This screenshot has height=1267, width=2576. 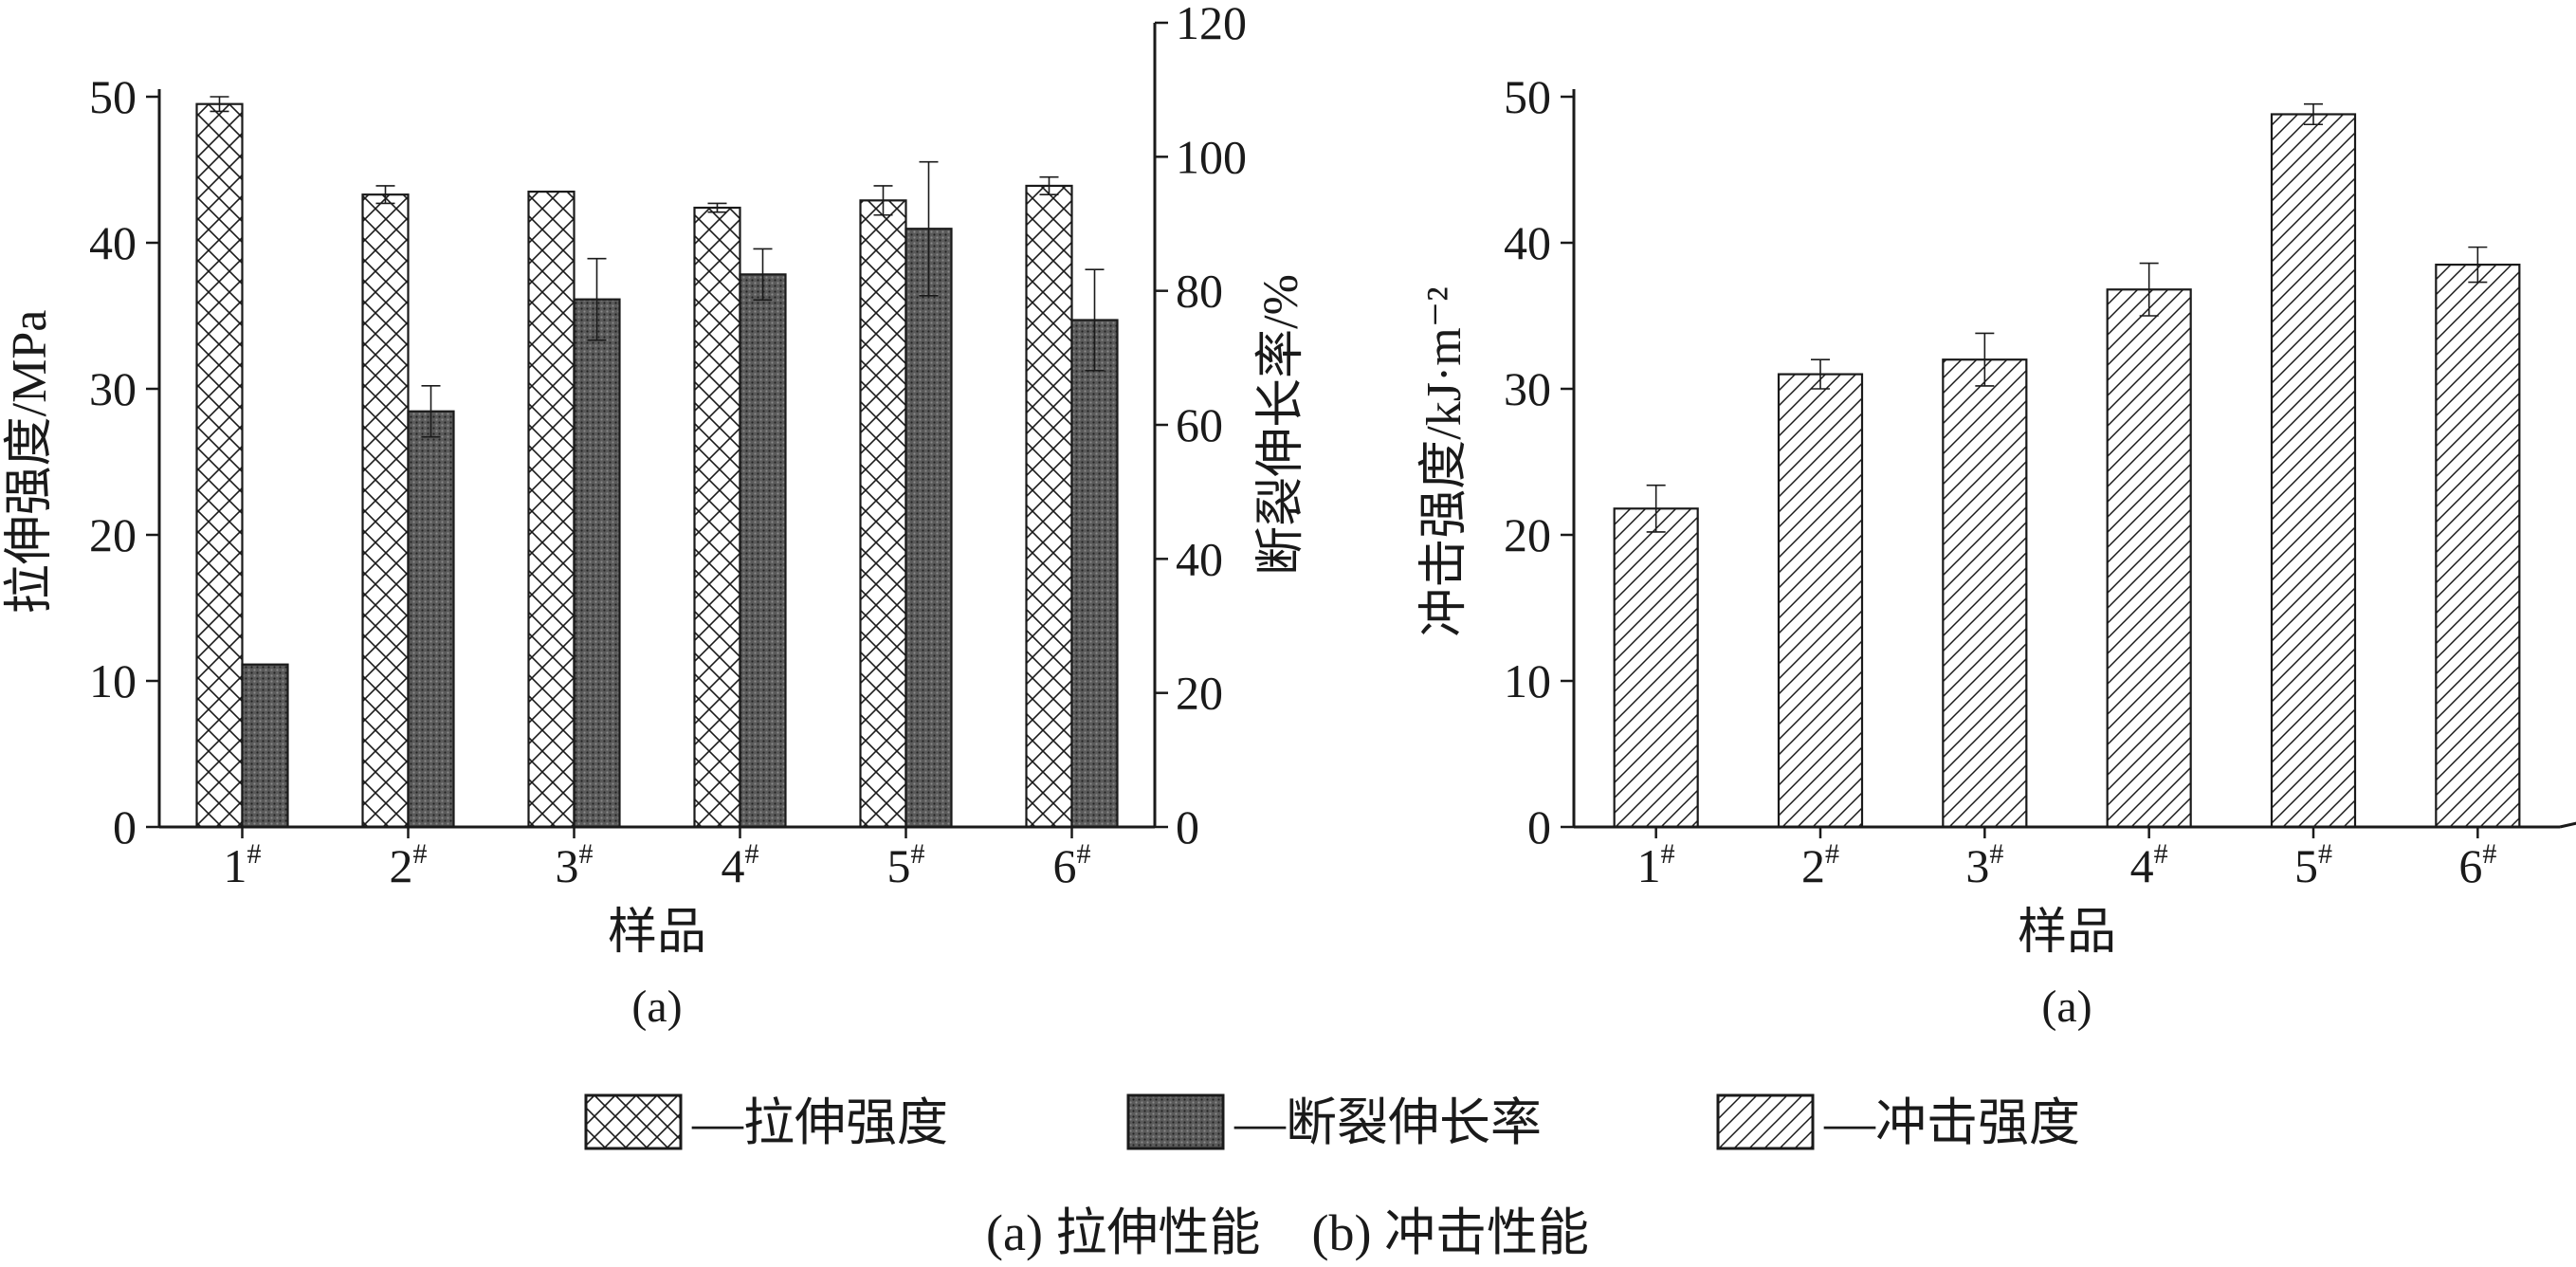 What do you see at coordinates (219, 465) in the screenshot?
I see `bar-拉伸强度-1#` at bounding box center [219, 465].